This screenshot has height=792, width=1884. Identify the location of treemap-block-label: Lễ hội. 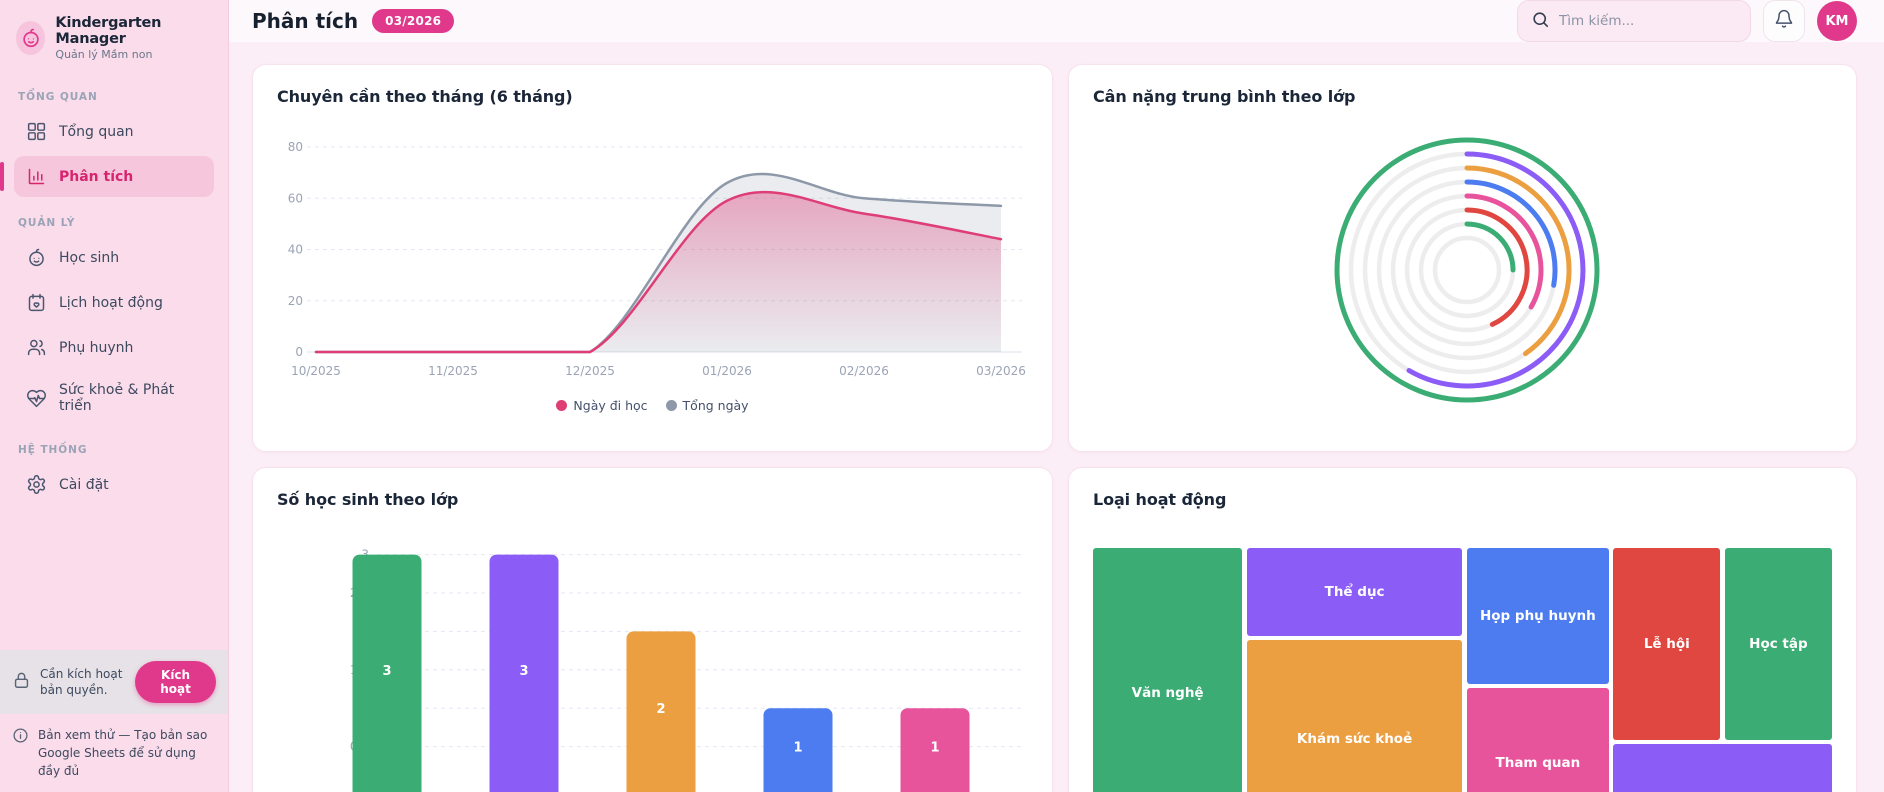
(1666, 644).